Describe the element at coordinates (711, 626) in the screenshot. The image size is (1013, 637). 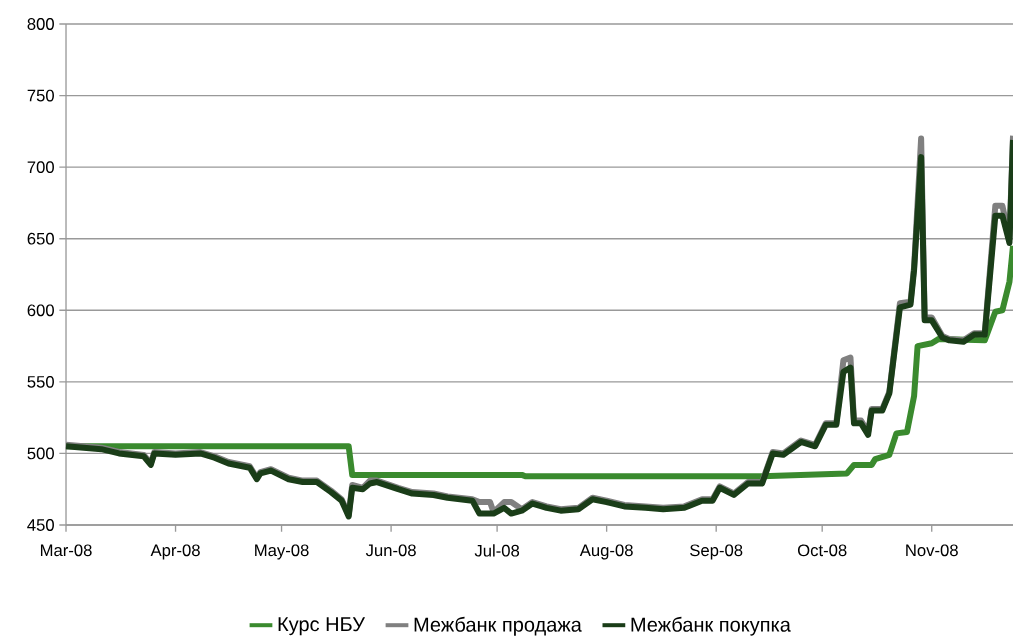
I see `legend-label: Межбанк покупка` at that location.